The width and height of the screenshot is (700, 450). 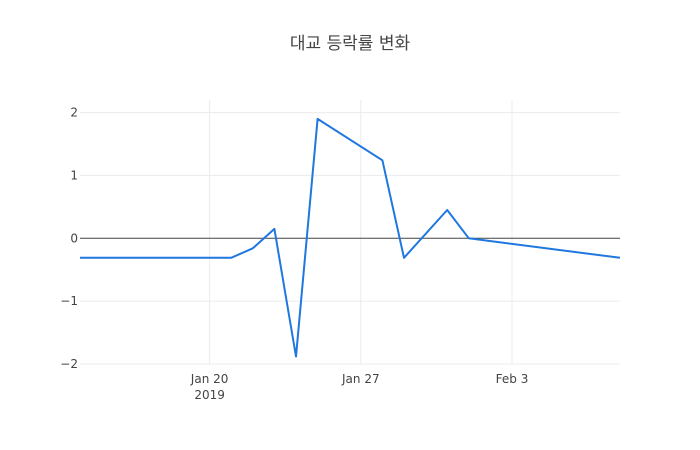 I want to click on x-tick-sublabel: 2019, so click(x=209, y=395).